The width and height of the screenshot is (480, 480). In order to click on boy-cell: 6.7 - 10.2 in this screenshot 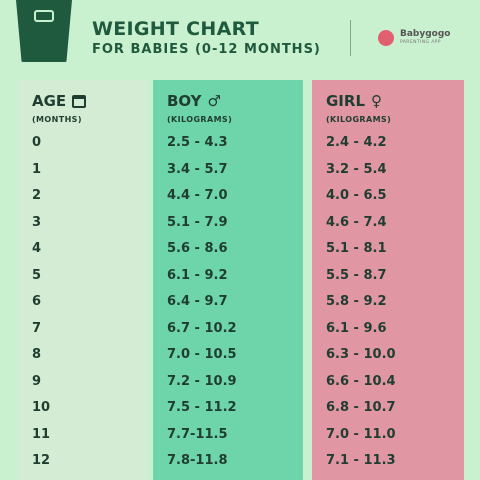, I will do `click(202, 328)`.